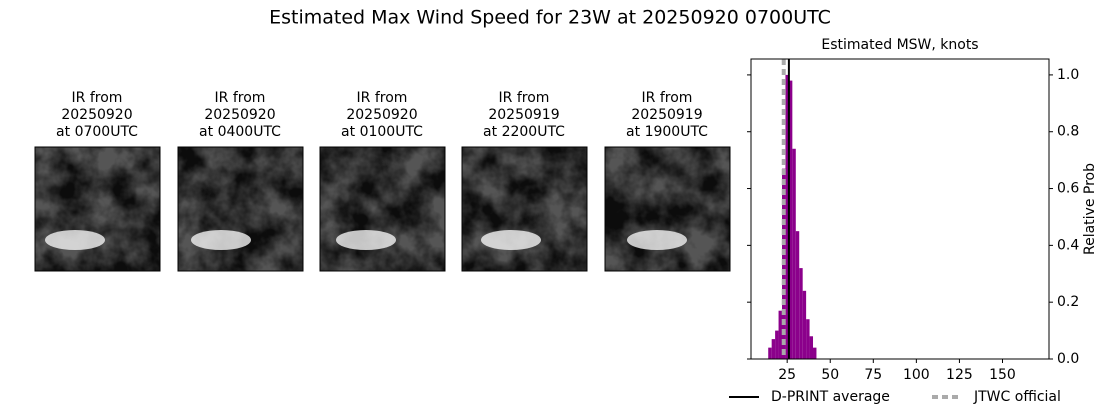  Describe the element at coordinates (97, 132) in the screenshot. I see `panel-caption: at 0700UTC` at that location.